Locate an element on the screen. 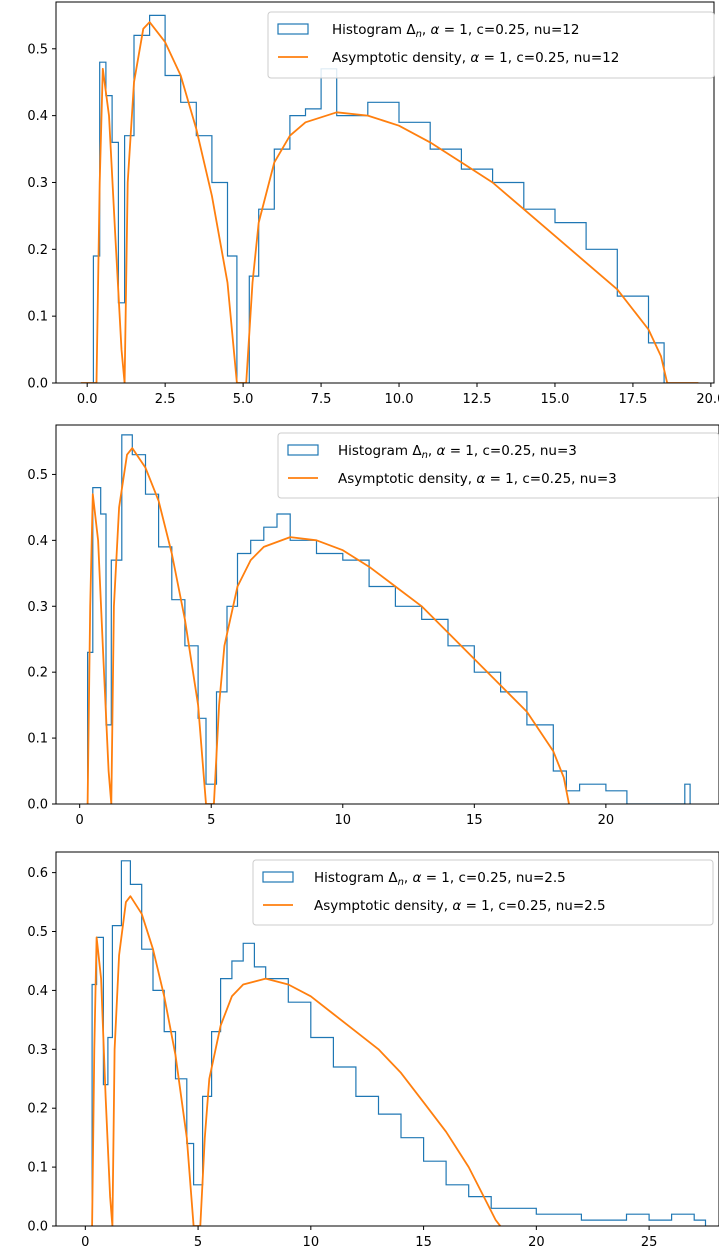 This screenshot has width=719, height=1259. x-tick-label: 10.0 is located at coordinates (399, 399).